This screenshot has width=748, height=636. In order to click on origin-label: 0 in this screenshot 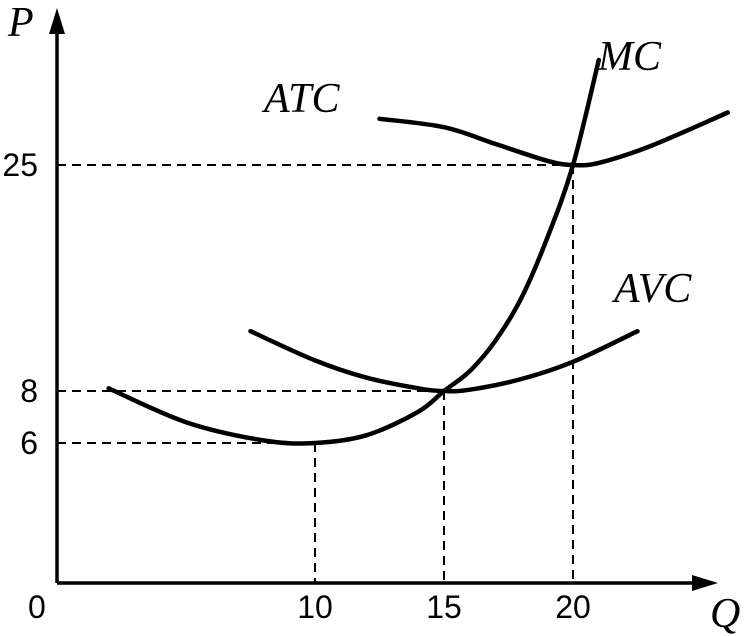, I will do `click(37, 607)`.